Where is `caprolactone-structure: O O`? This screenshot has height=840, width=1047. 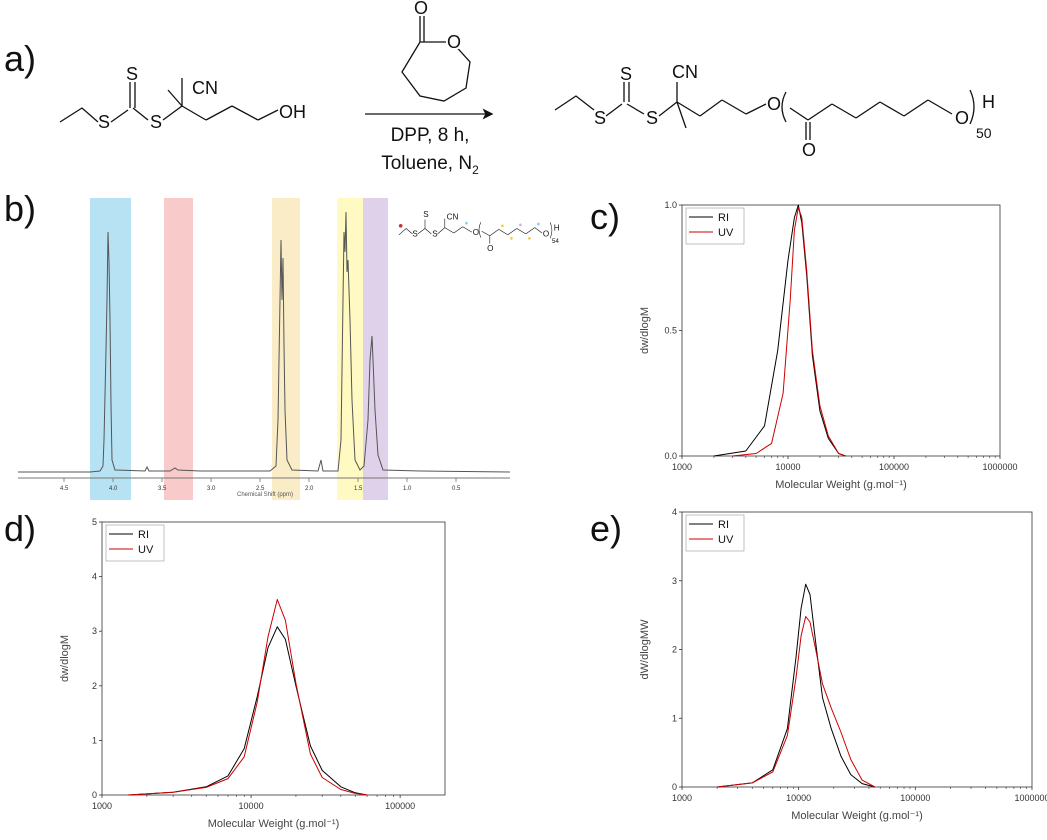 caprolactone-structure: O O is located at coordinates (436, 51).